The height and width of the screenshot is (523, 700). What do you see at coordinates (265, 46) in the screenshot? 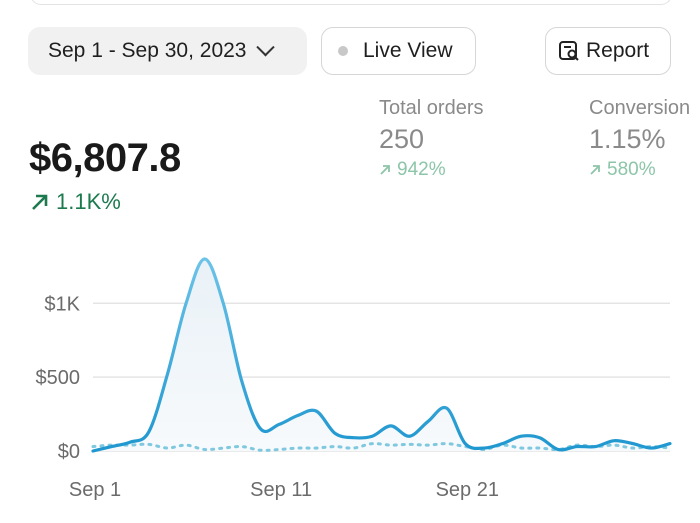
I see `chevron-down-icon` at bounding box center [265, 46].